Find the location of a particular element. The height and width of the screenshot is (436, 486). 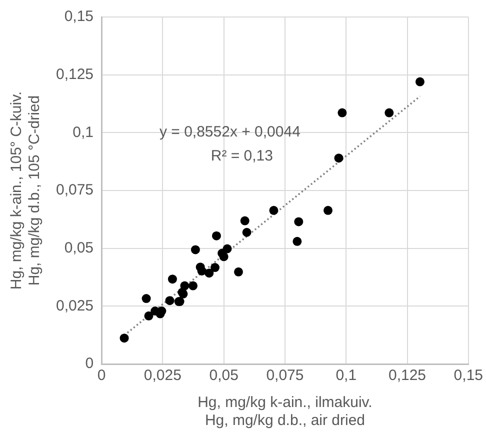

x-tick-label: 0,125 is located at coordinates (407, 375).